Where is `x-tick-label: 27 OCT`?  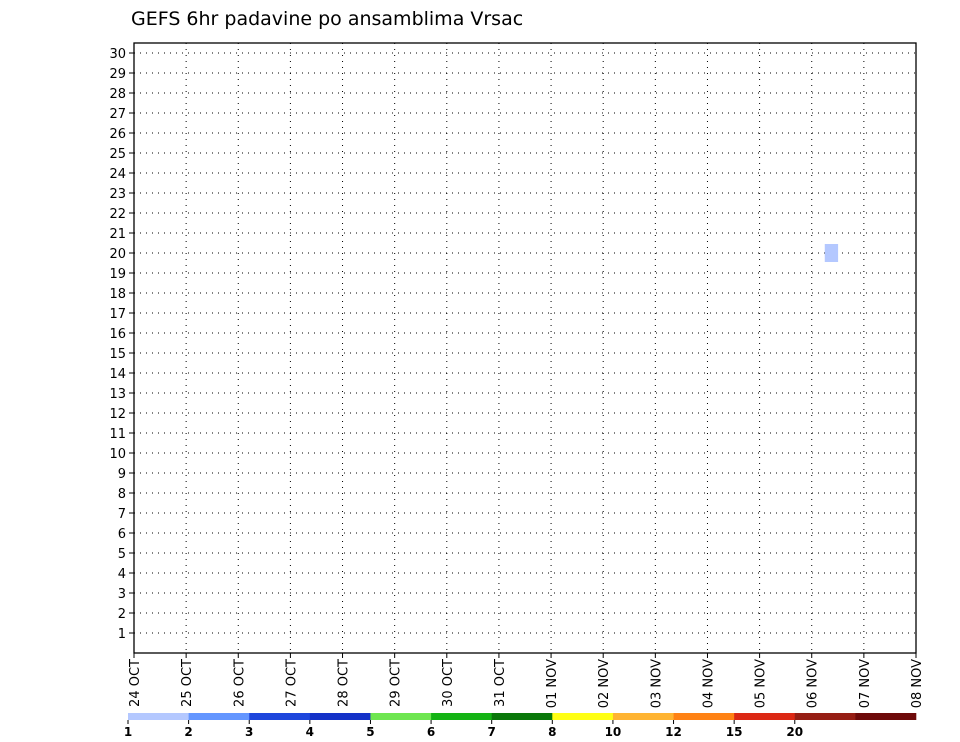 x-tick-label: 27 OCT is located at coordinates (291, 683).